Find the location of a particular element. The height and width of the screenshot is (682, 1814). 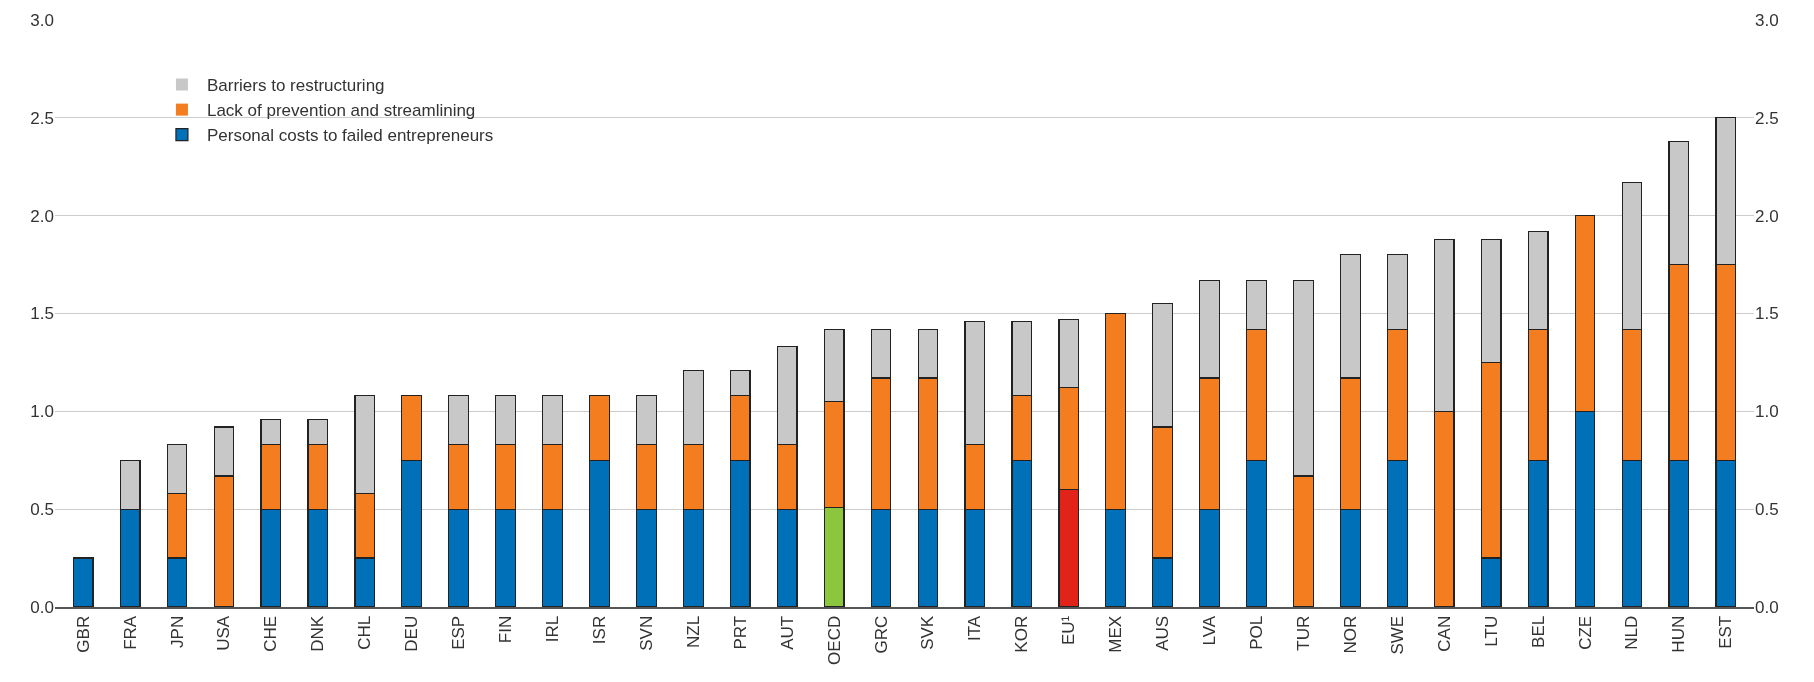

x-tick-label: HUN is located at coordinates (1679, 634).